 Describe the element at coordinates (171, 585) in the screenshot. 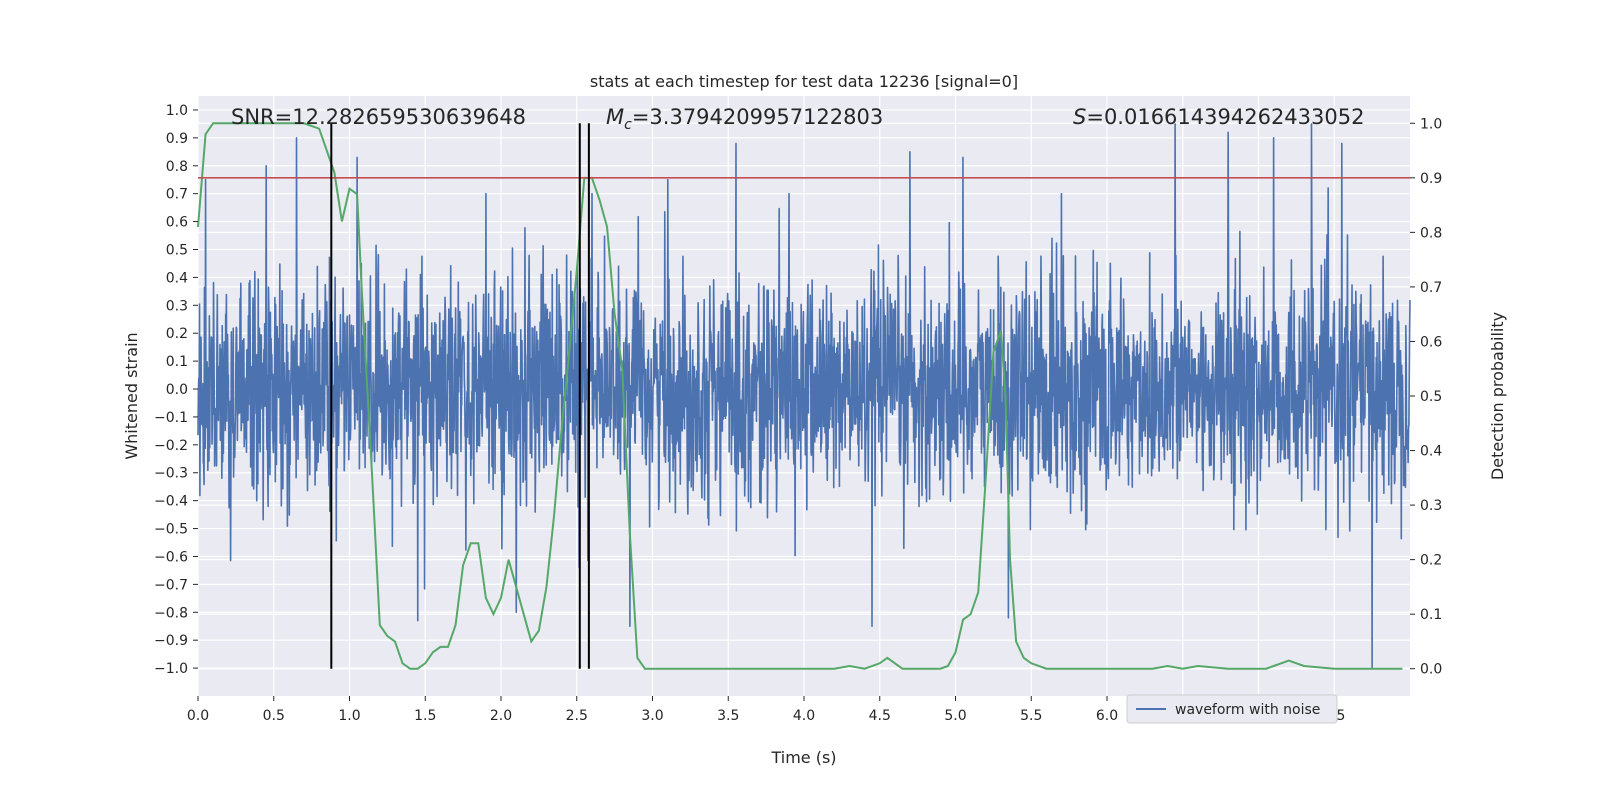

I see `y-left-tick-label: −0.7` at that location.